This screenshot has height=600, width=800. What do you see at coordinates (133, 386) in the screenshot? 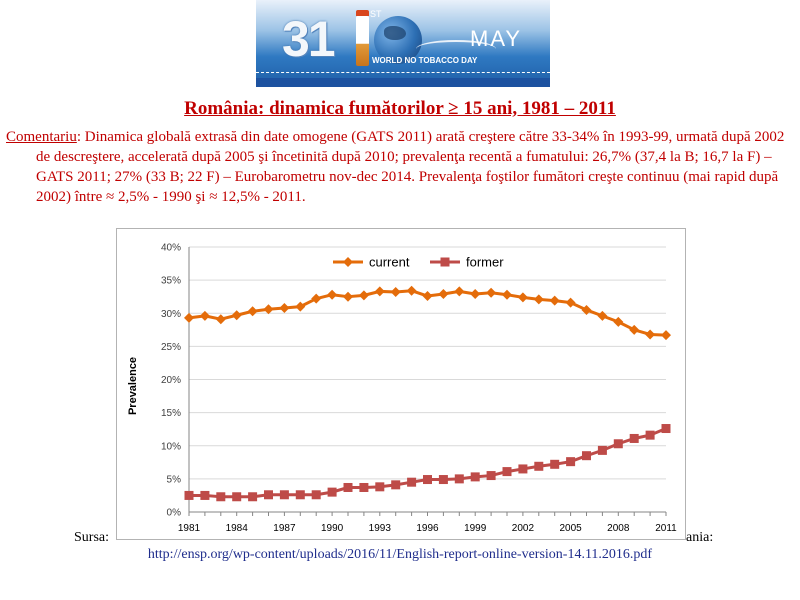
I see `y-axis-label: Prevalence` at bounding box center [133, 386].